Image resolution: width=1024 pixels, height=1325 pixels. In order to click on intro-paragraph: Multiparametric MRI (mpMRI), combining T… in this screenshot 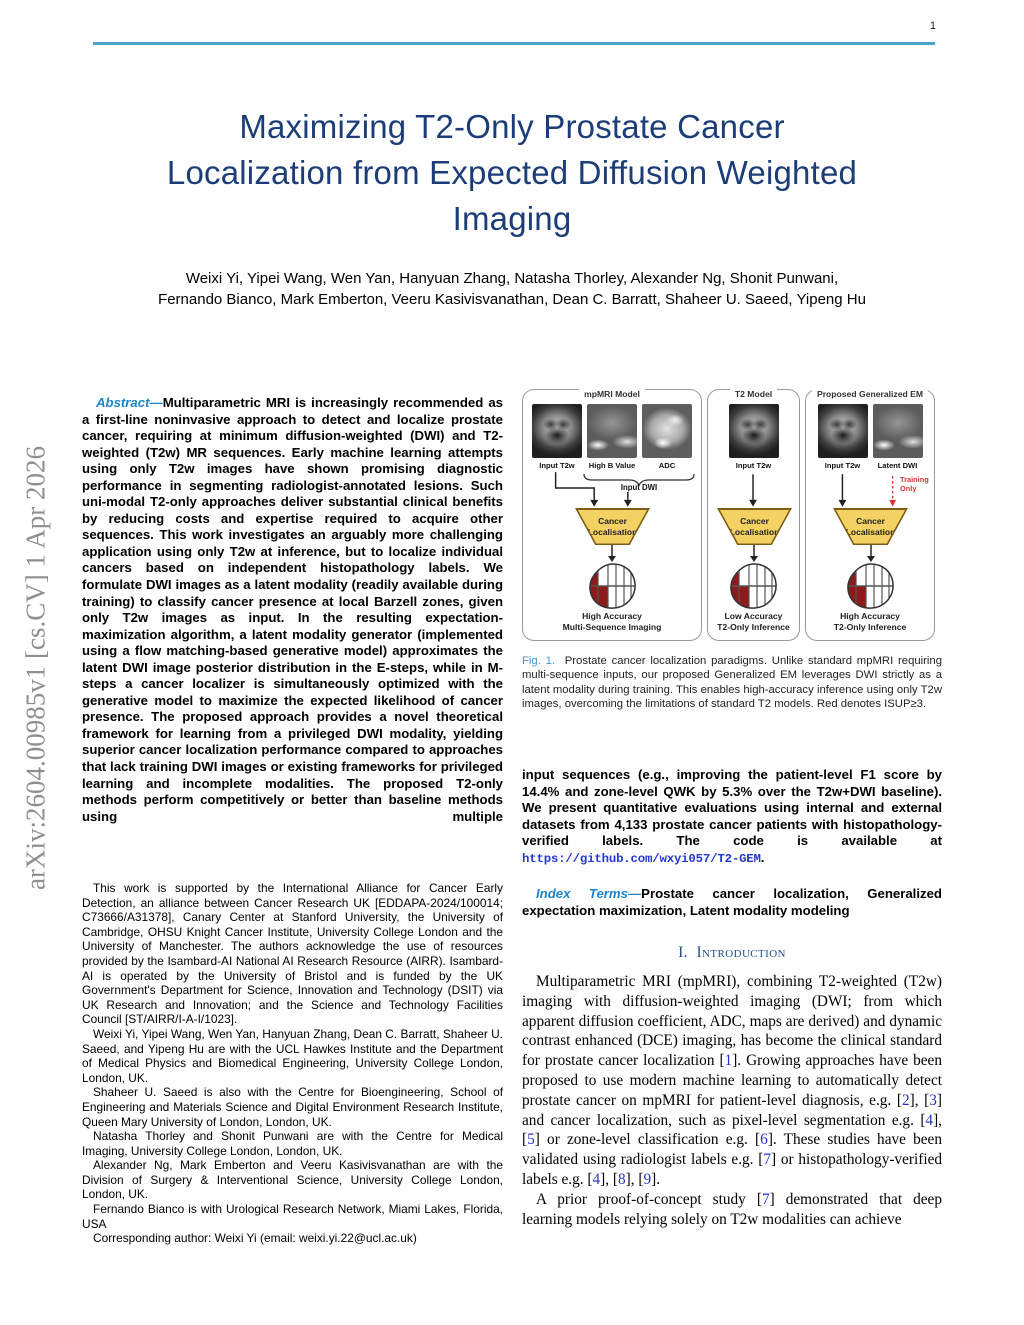, I will do `click(732, 1081)`.